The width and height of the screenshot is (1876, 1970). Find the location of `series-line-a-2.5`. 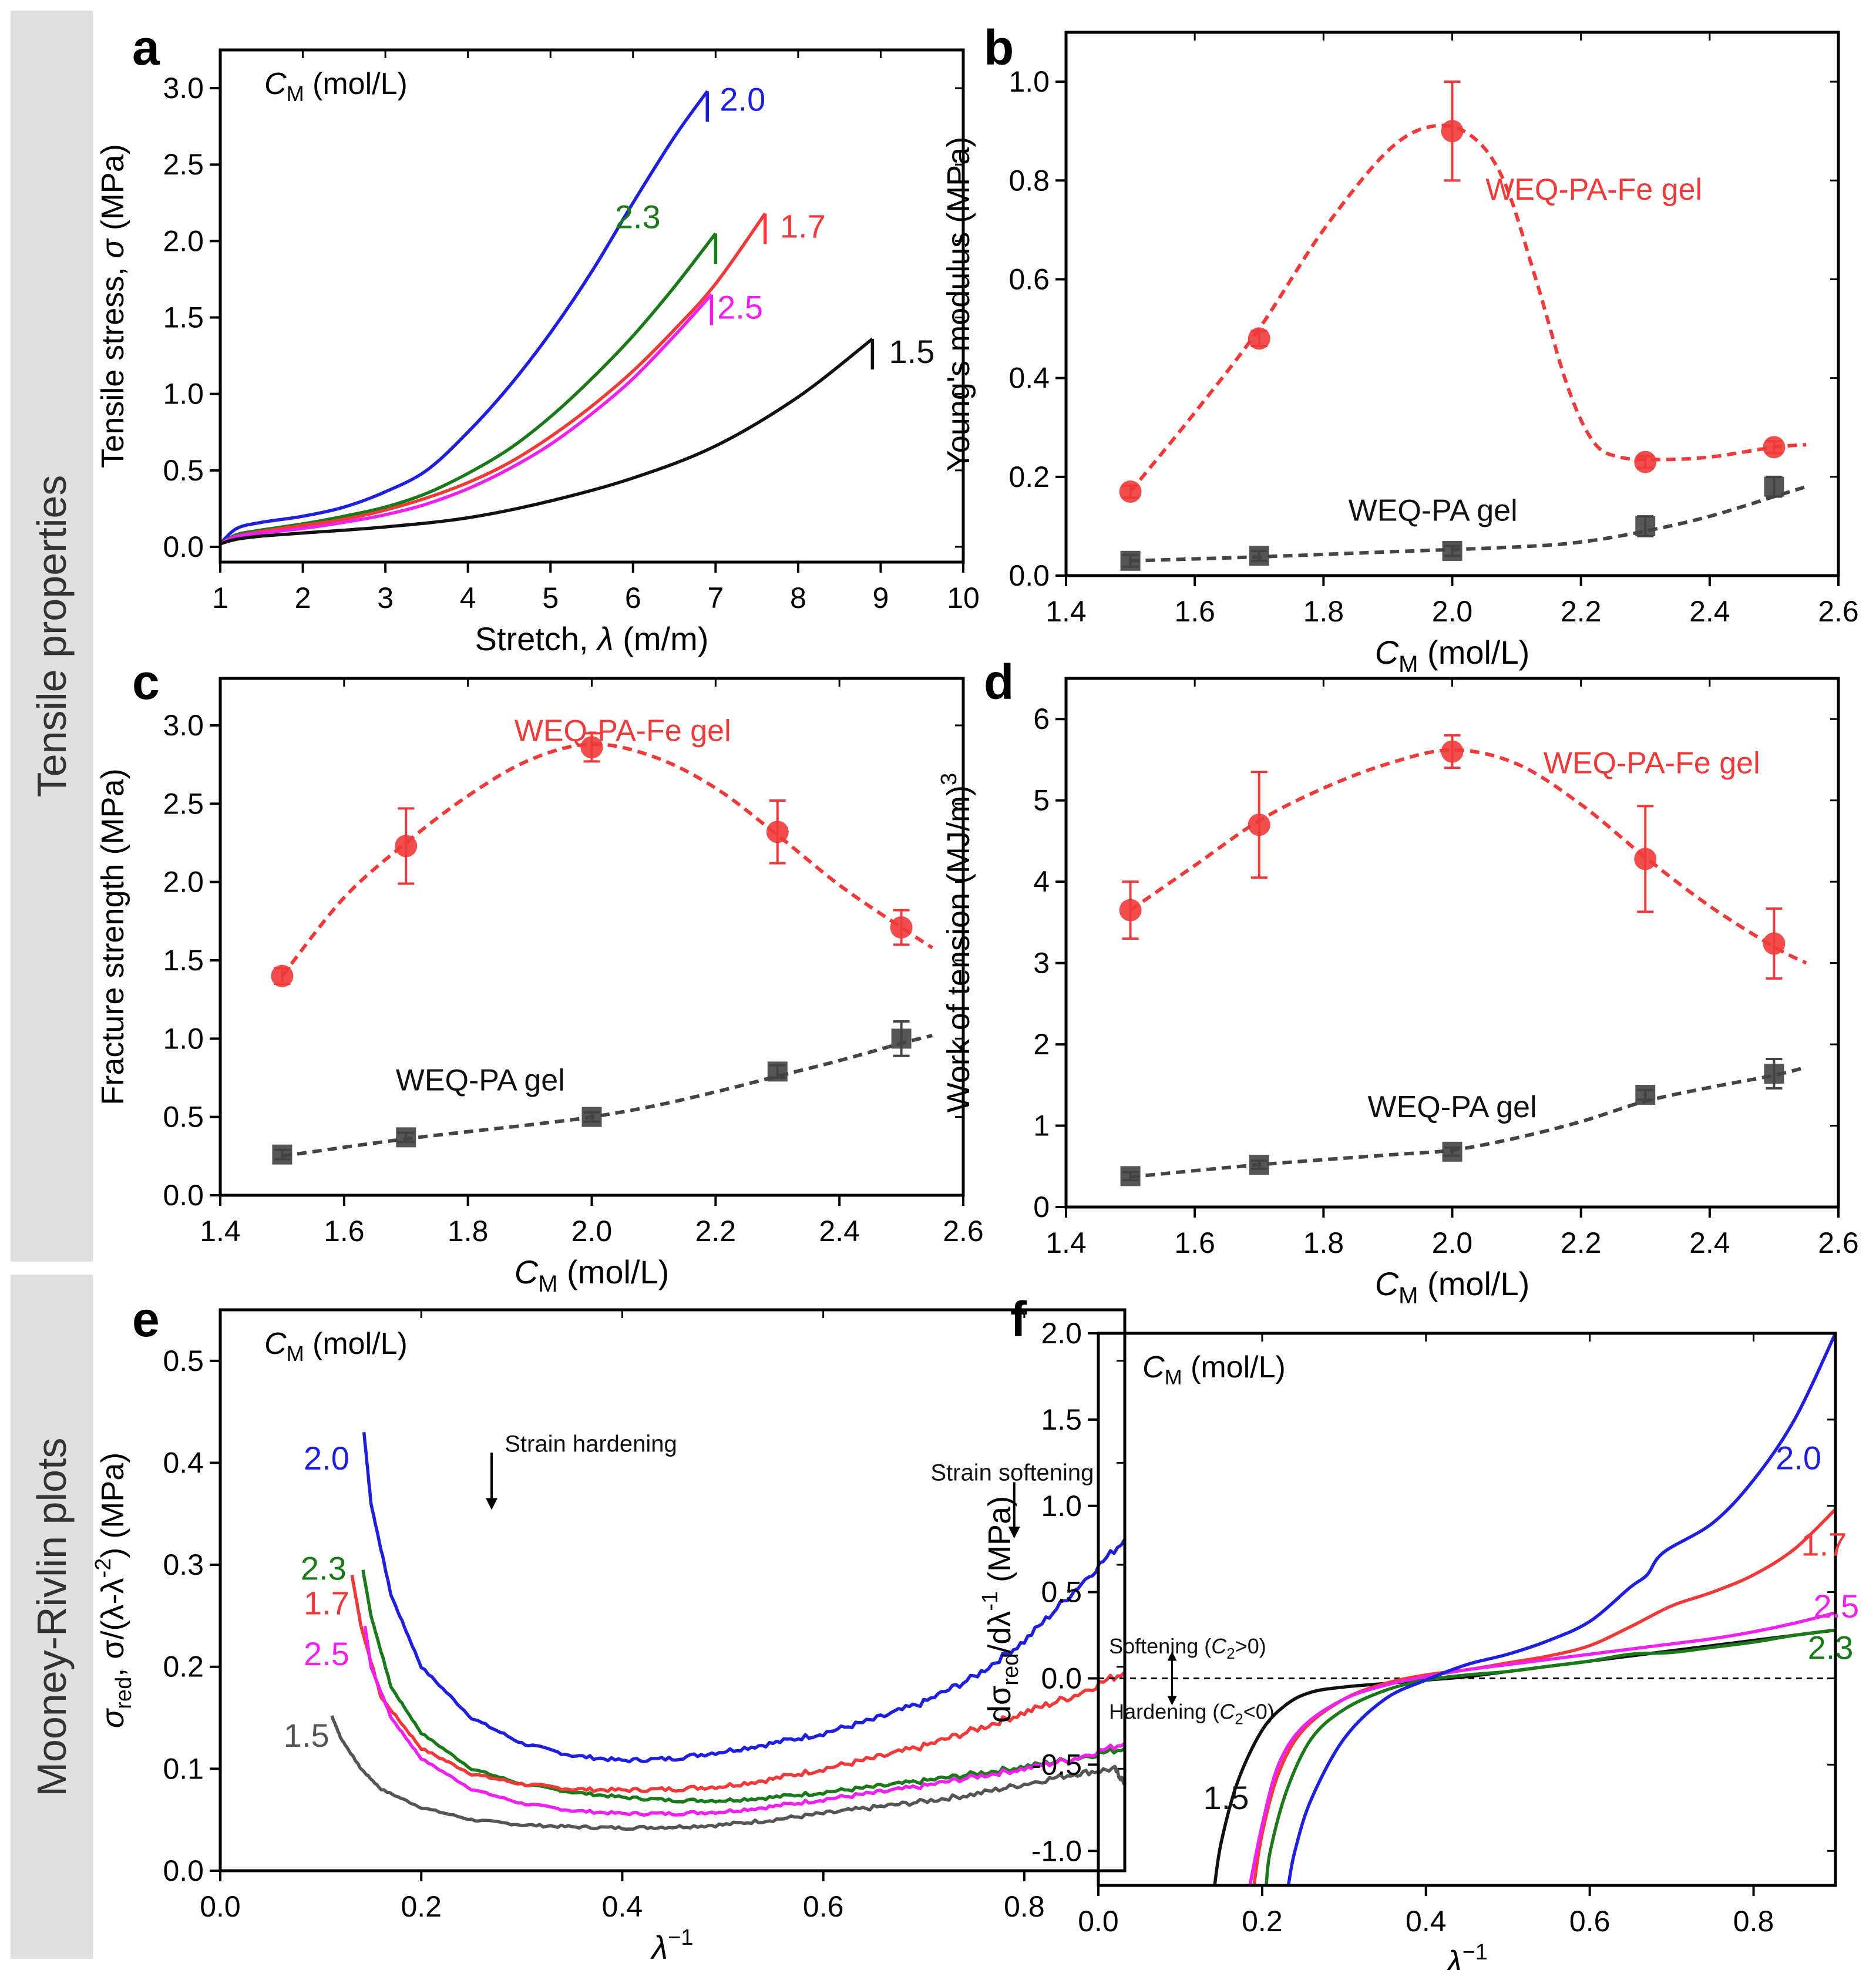

series-line-a-2.5 is located at coordinates (467, 420).